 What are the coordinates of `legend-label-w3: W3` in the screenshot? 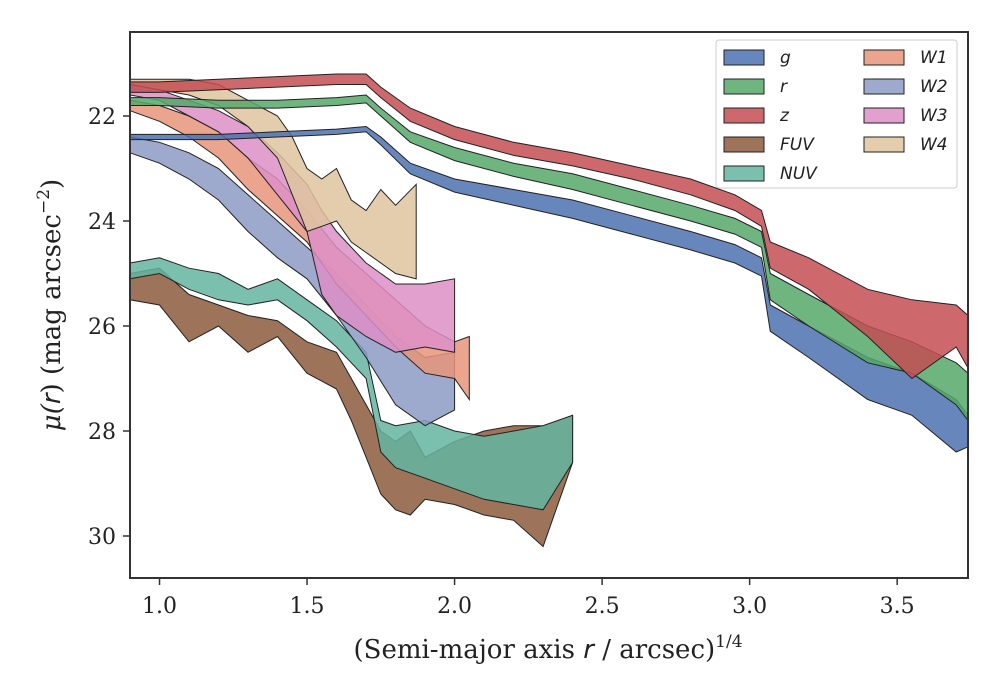 It's located at (934, 116).